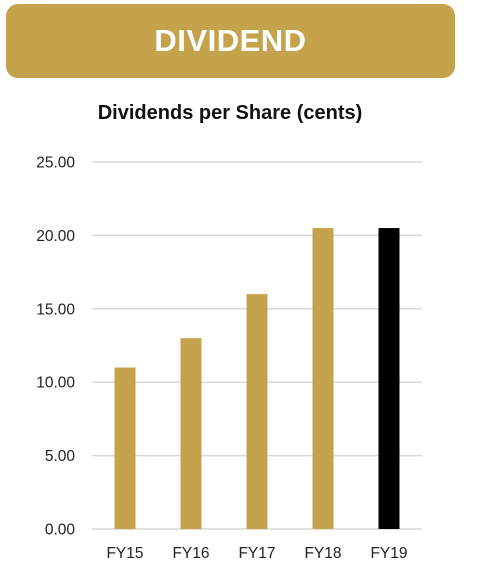 This screenshot has width=477, height=586. I want to click on x-tick-label: FY18, so click(322, 553).